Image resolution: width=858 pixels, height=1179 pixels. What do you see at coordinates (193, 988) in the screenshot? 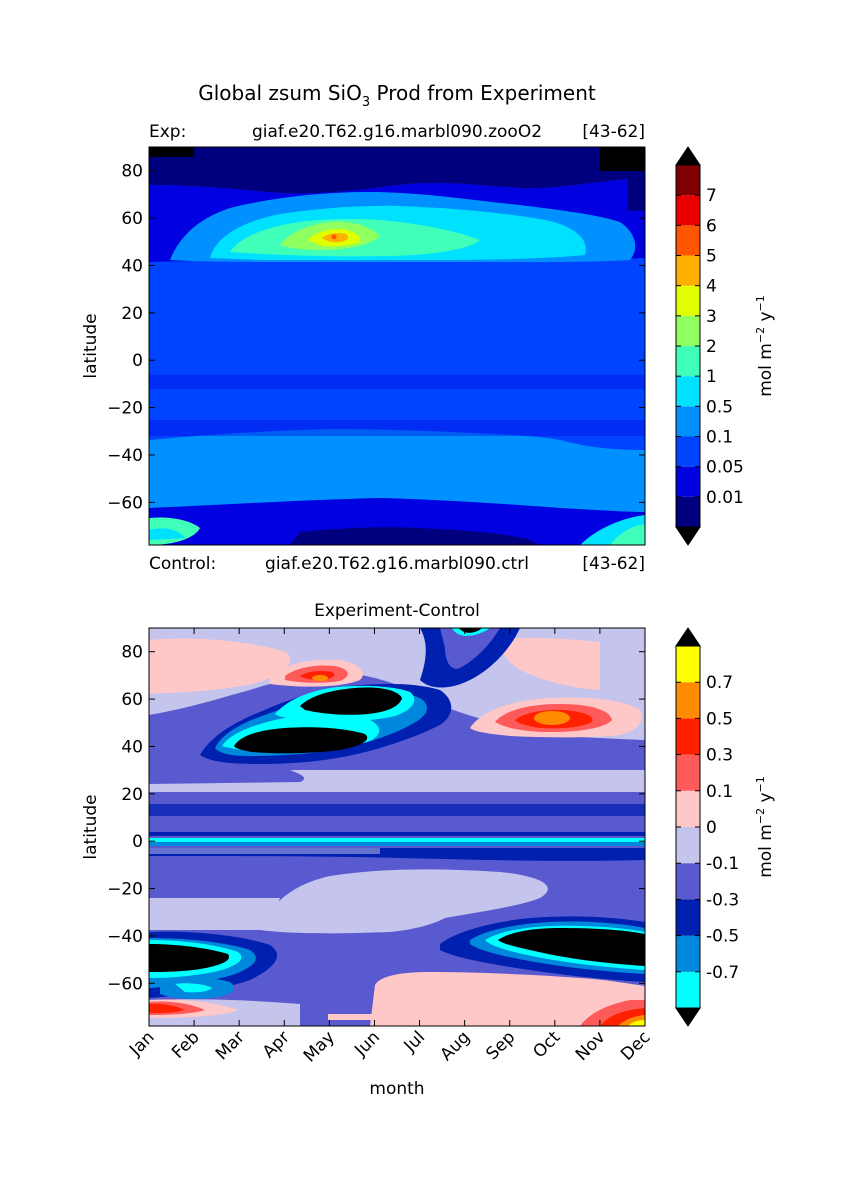
I see `south-west-cyan` at bounding box center [193, 988].